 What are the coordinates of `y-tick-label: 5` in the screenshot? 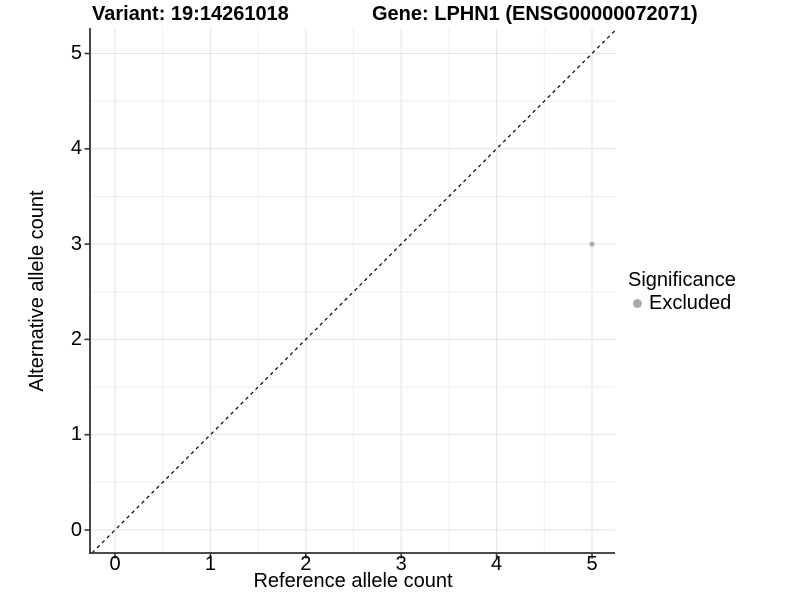 It's located at (76, 53).